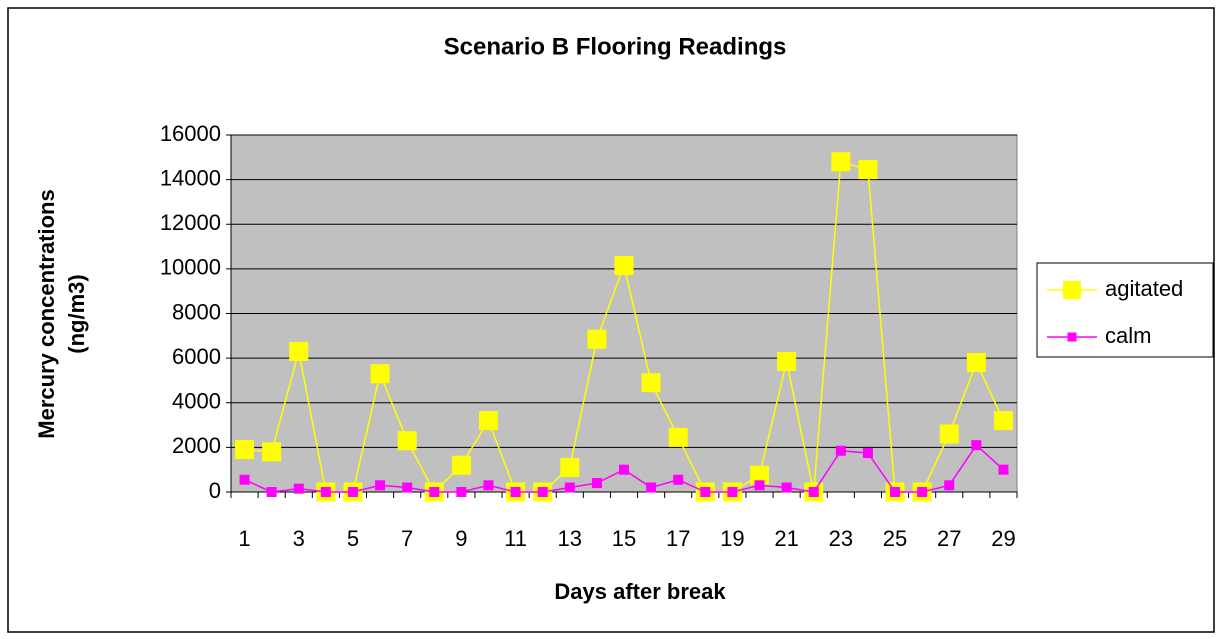  What do you see at coordinates (353, 538) in the screenshot?
I see `x-tick-label: 5` at bounding box center [353, 538].